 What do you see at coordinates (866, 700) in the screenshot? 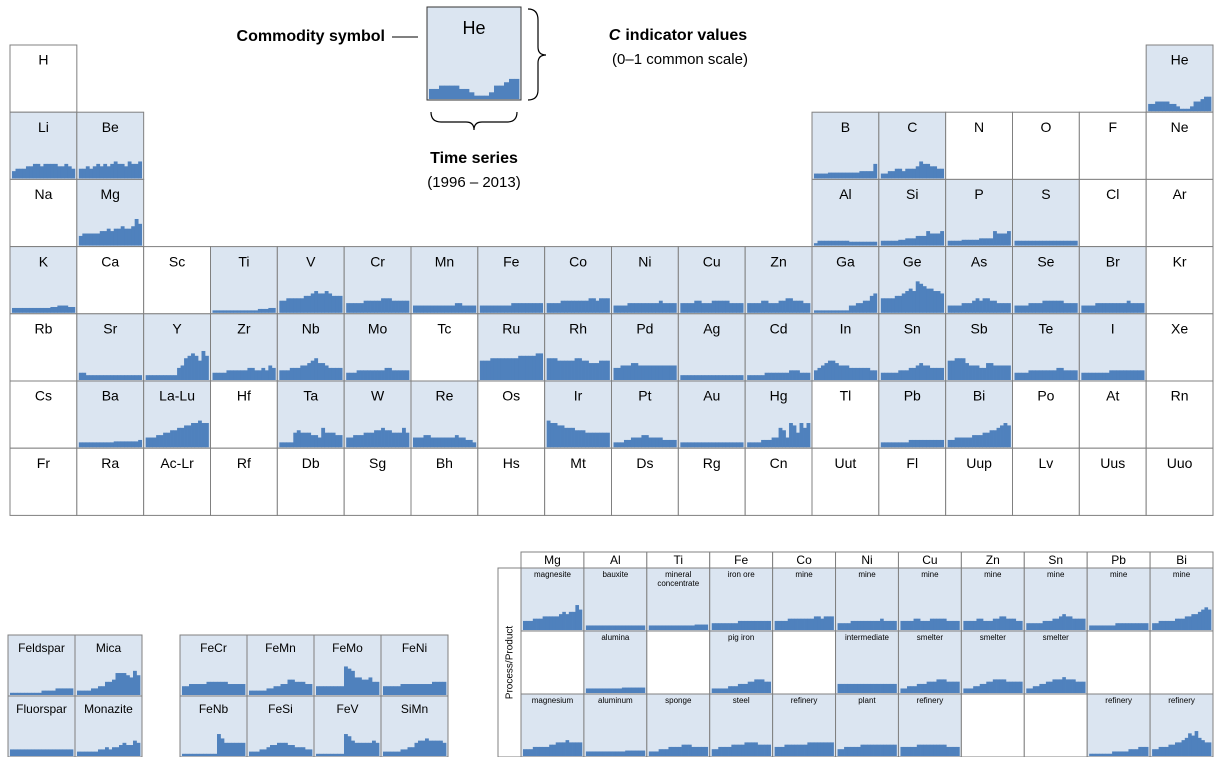
I see `cell-label-box: plant` at bounding box center [866, 700].